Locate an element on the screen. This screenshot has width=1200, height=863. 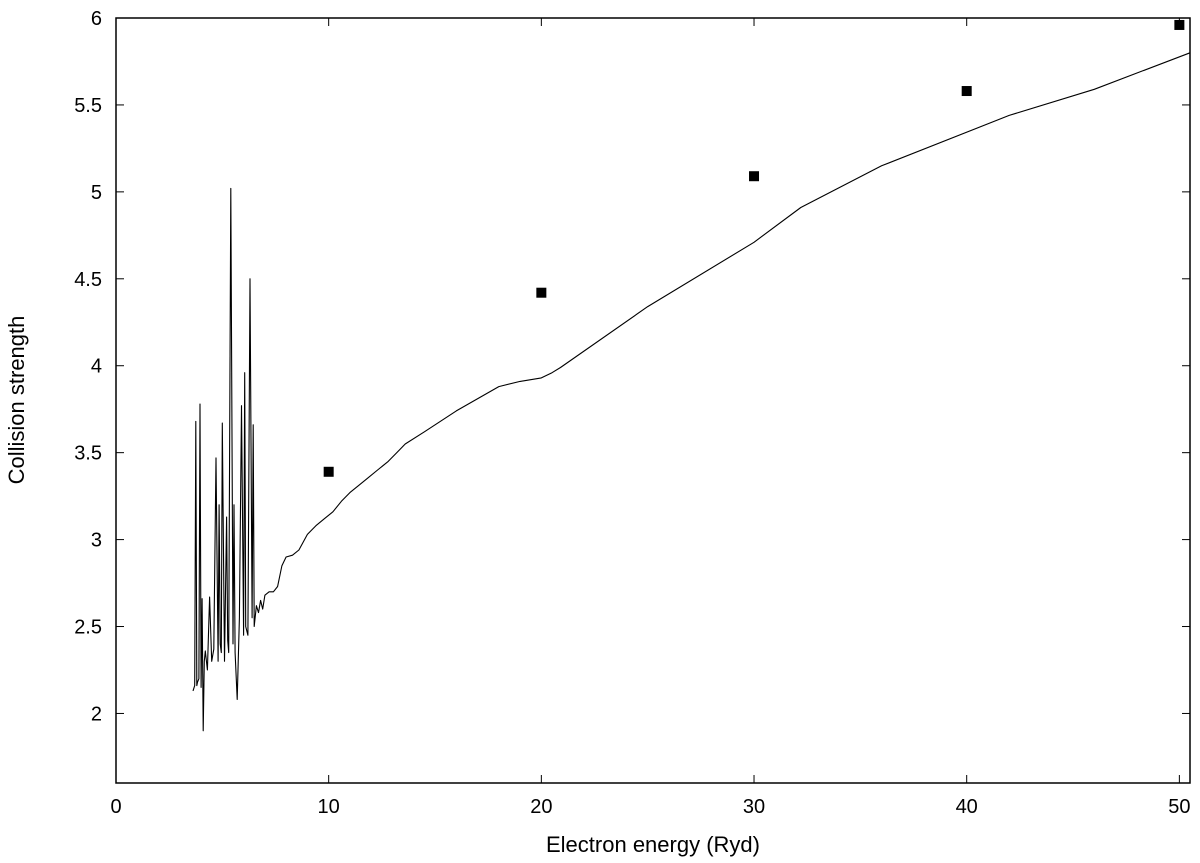
x-tick-label: 30 is located at coordinates (754, 807).